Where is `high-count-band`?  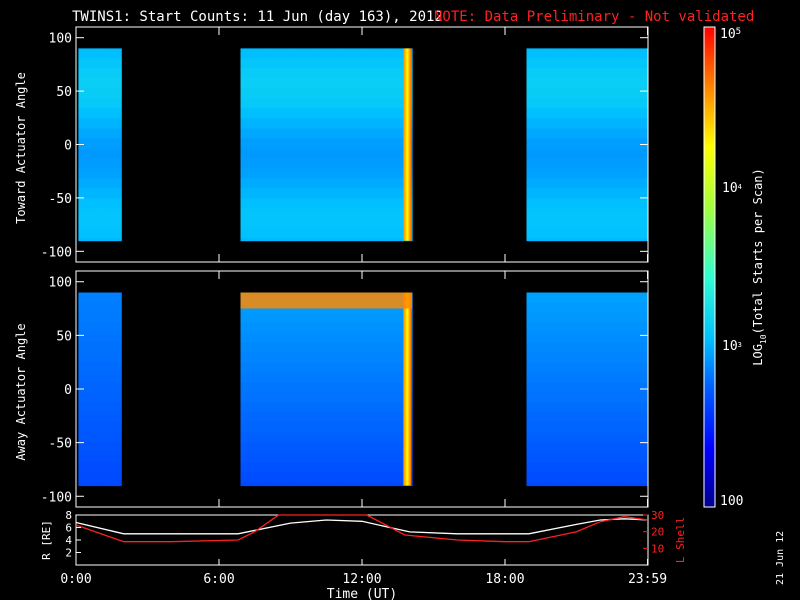
high-count-band is located at coordinates (326, 300).